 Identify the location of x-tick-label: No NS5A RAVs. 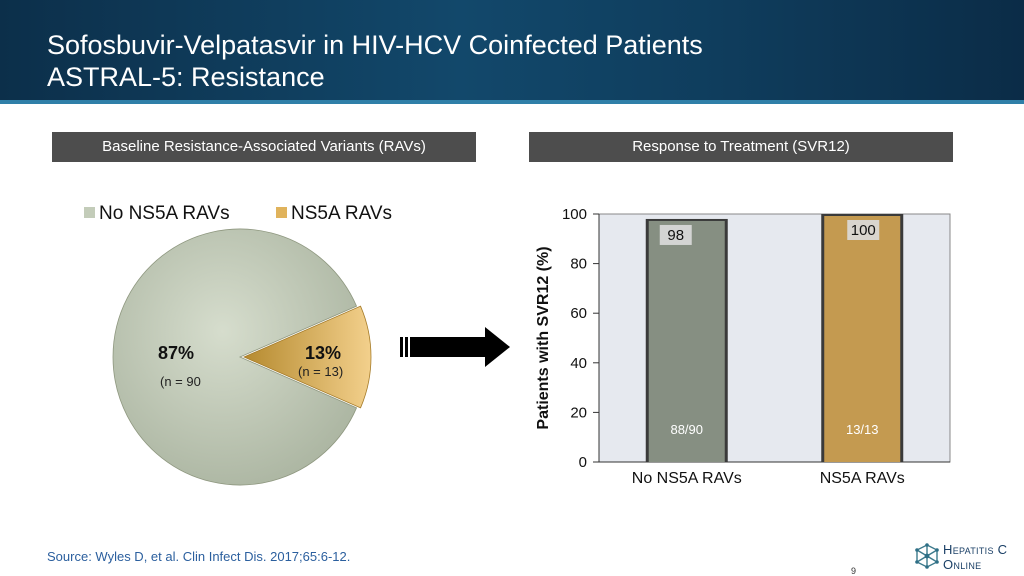
(687, 478).